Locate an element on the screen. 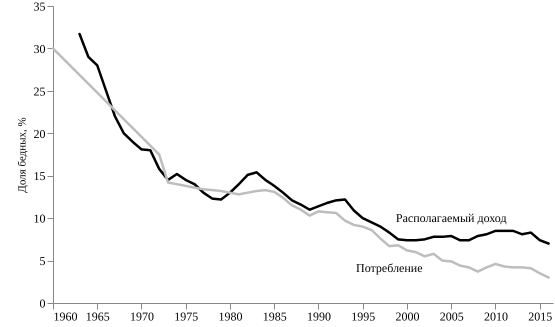 This screenshot has height=327, width=555. y-tick-label: 20 is located at coordinates (40, 133).